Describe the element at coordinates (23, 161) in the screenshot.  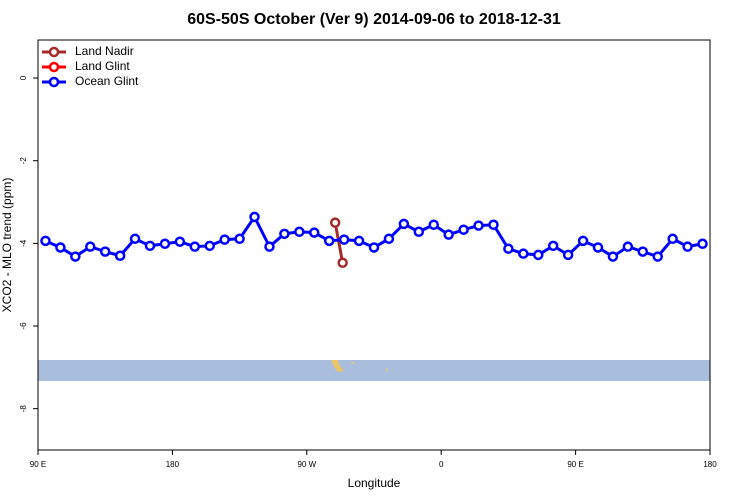
I see `y-tick-label: -2` at that location.